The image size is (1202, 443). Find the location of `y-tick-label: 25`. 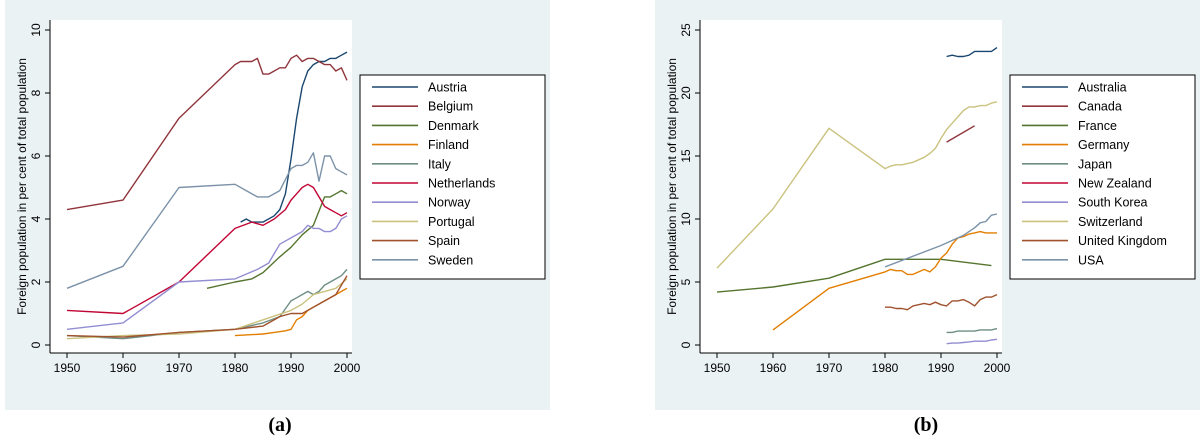

y-tick-label: 25 is located at coordinates (686, 30).